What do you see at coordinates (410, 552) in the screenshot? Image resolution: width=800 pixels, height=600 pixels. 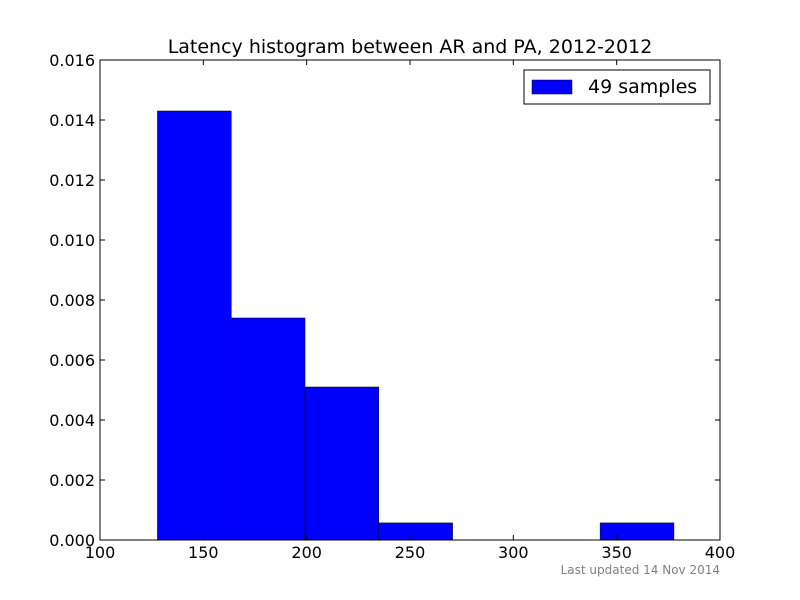 I see `x-tick-label: 250` at bounding box center [410, 552].